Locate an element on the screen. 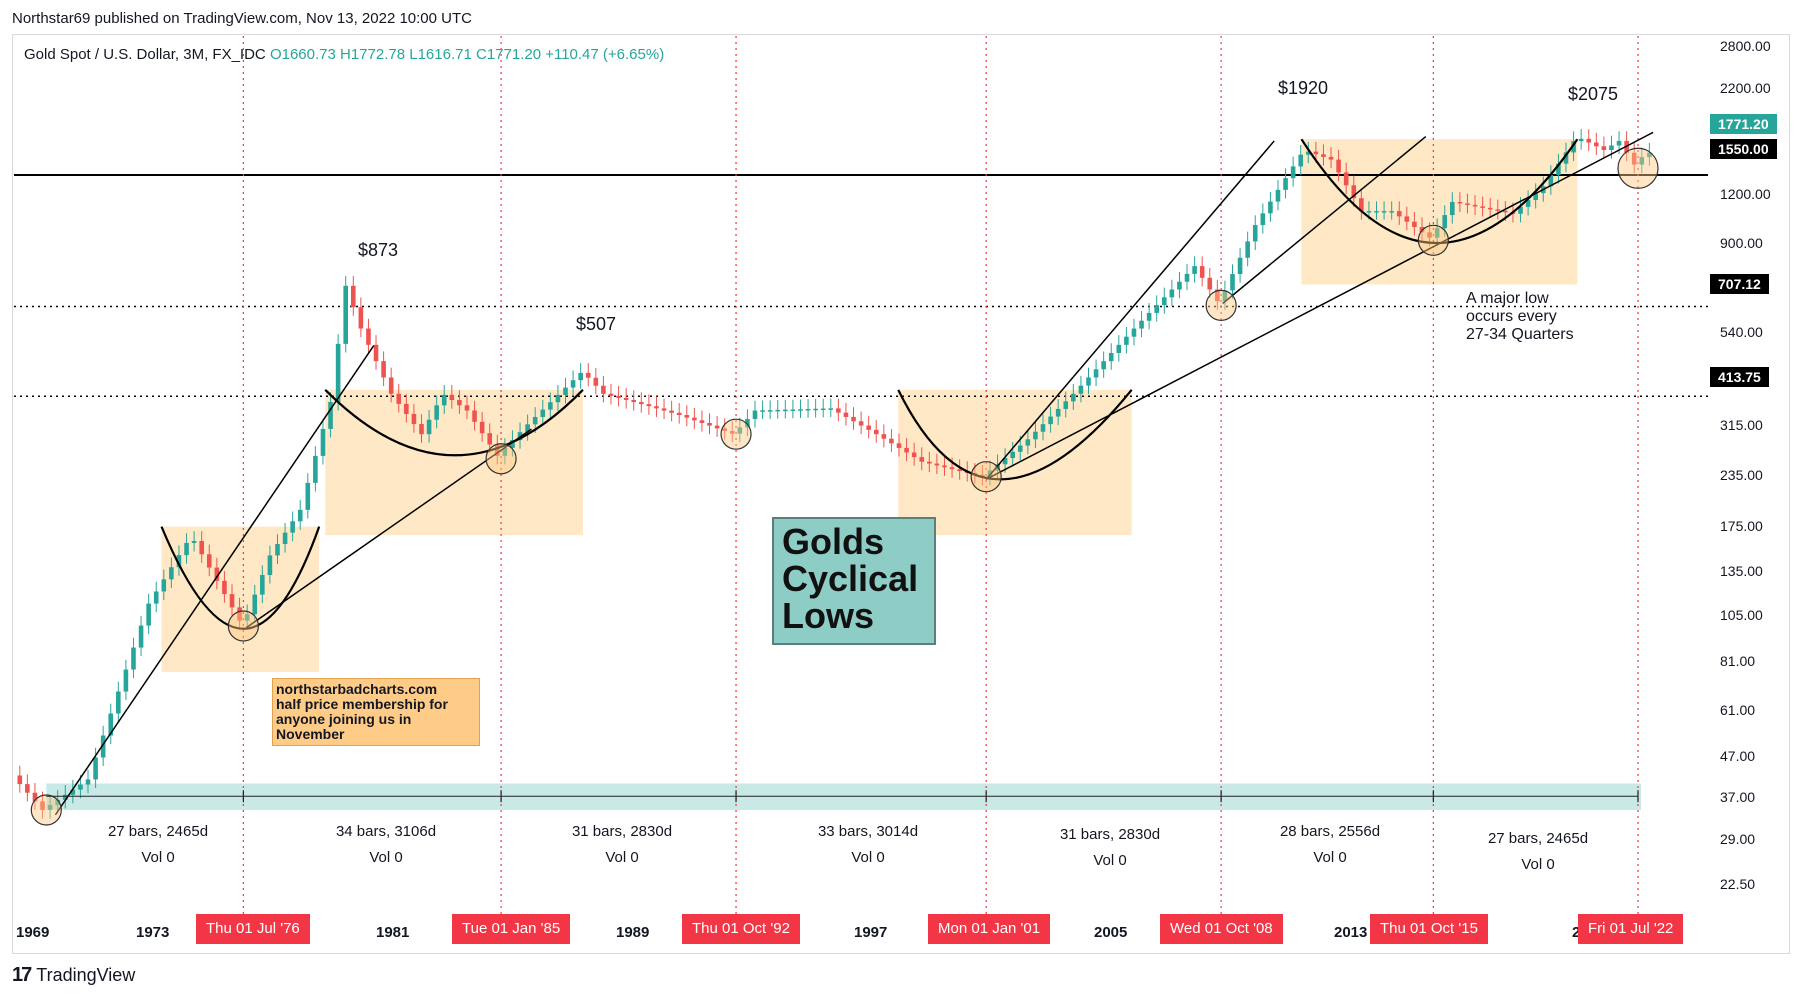 This screenshot has height=996, width=1802. price-tick: 315.00 is located at coordinates (1741, 425).